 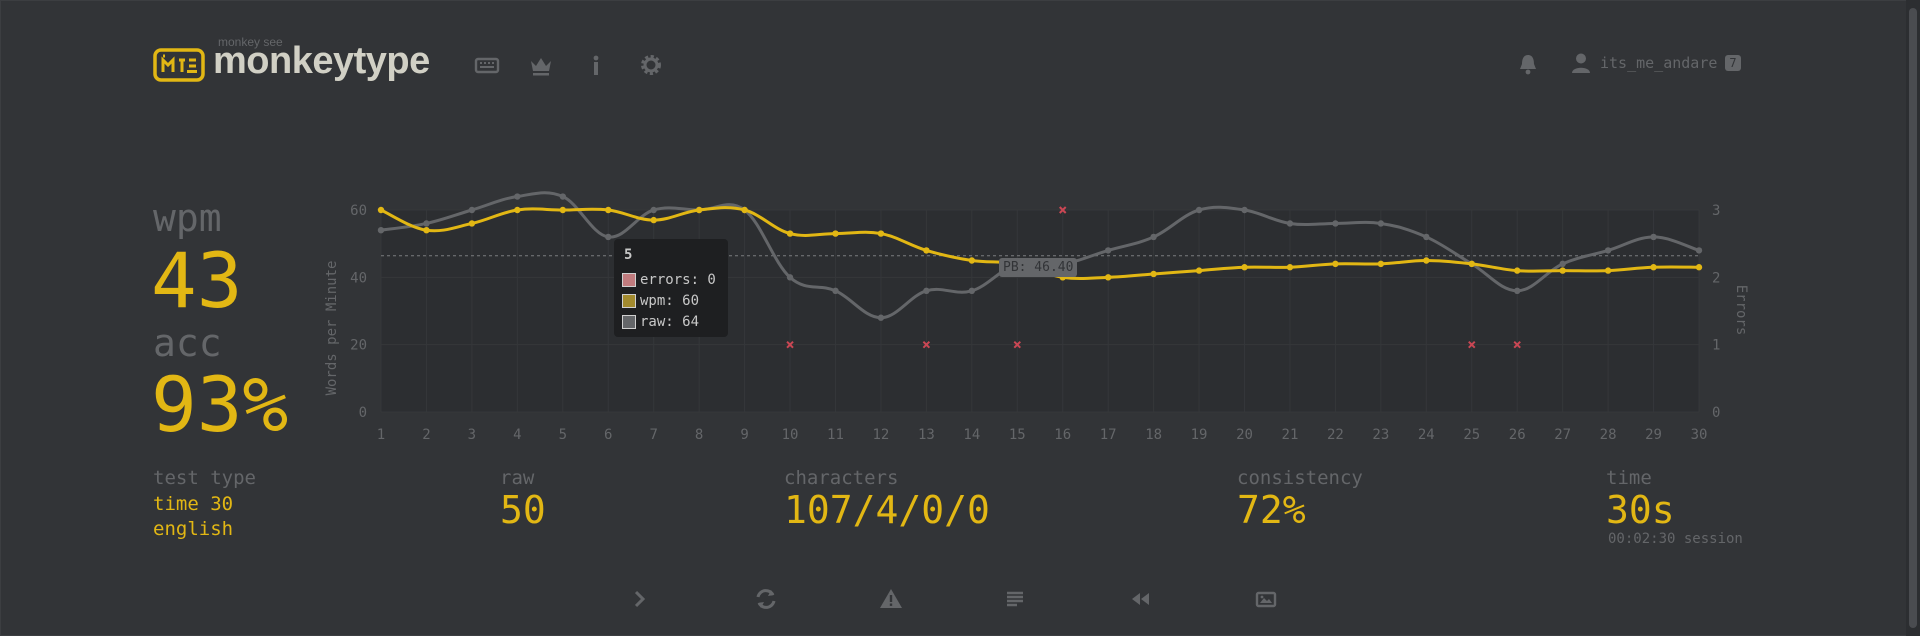 What do you see at coordinates (517, 478) in the screenshot?
I see `raw-label: raw` at bounding box center [517, 478].